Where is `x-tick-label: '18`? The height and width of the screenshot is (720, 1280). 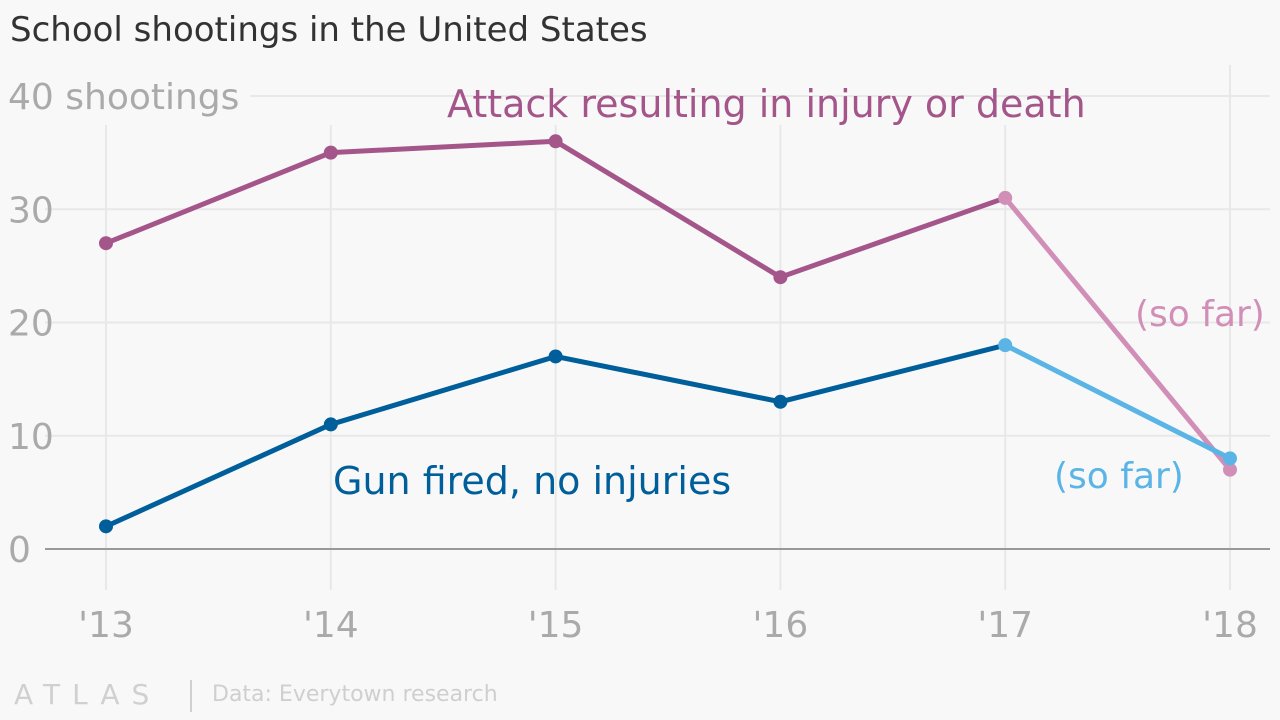
x-tick-label: '18 is located at coordinates (1230, 625).